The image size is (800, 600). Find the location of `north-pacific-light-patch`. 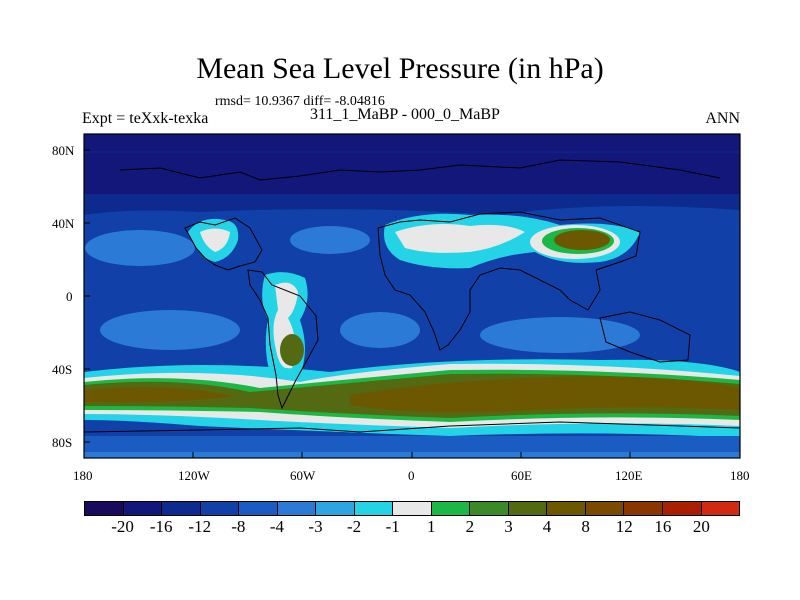

north-pacific-light-patch is located at coordinates (140, 248).